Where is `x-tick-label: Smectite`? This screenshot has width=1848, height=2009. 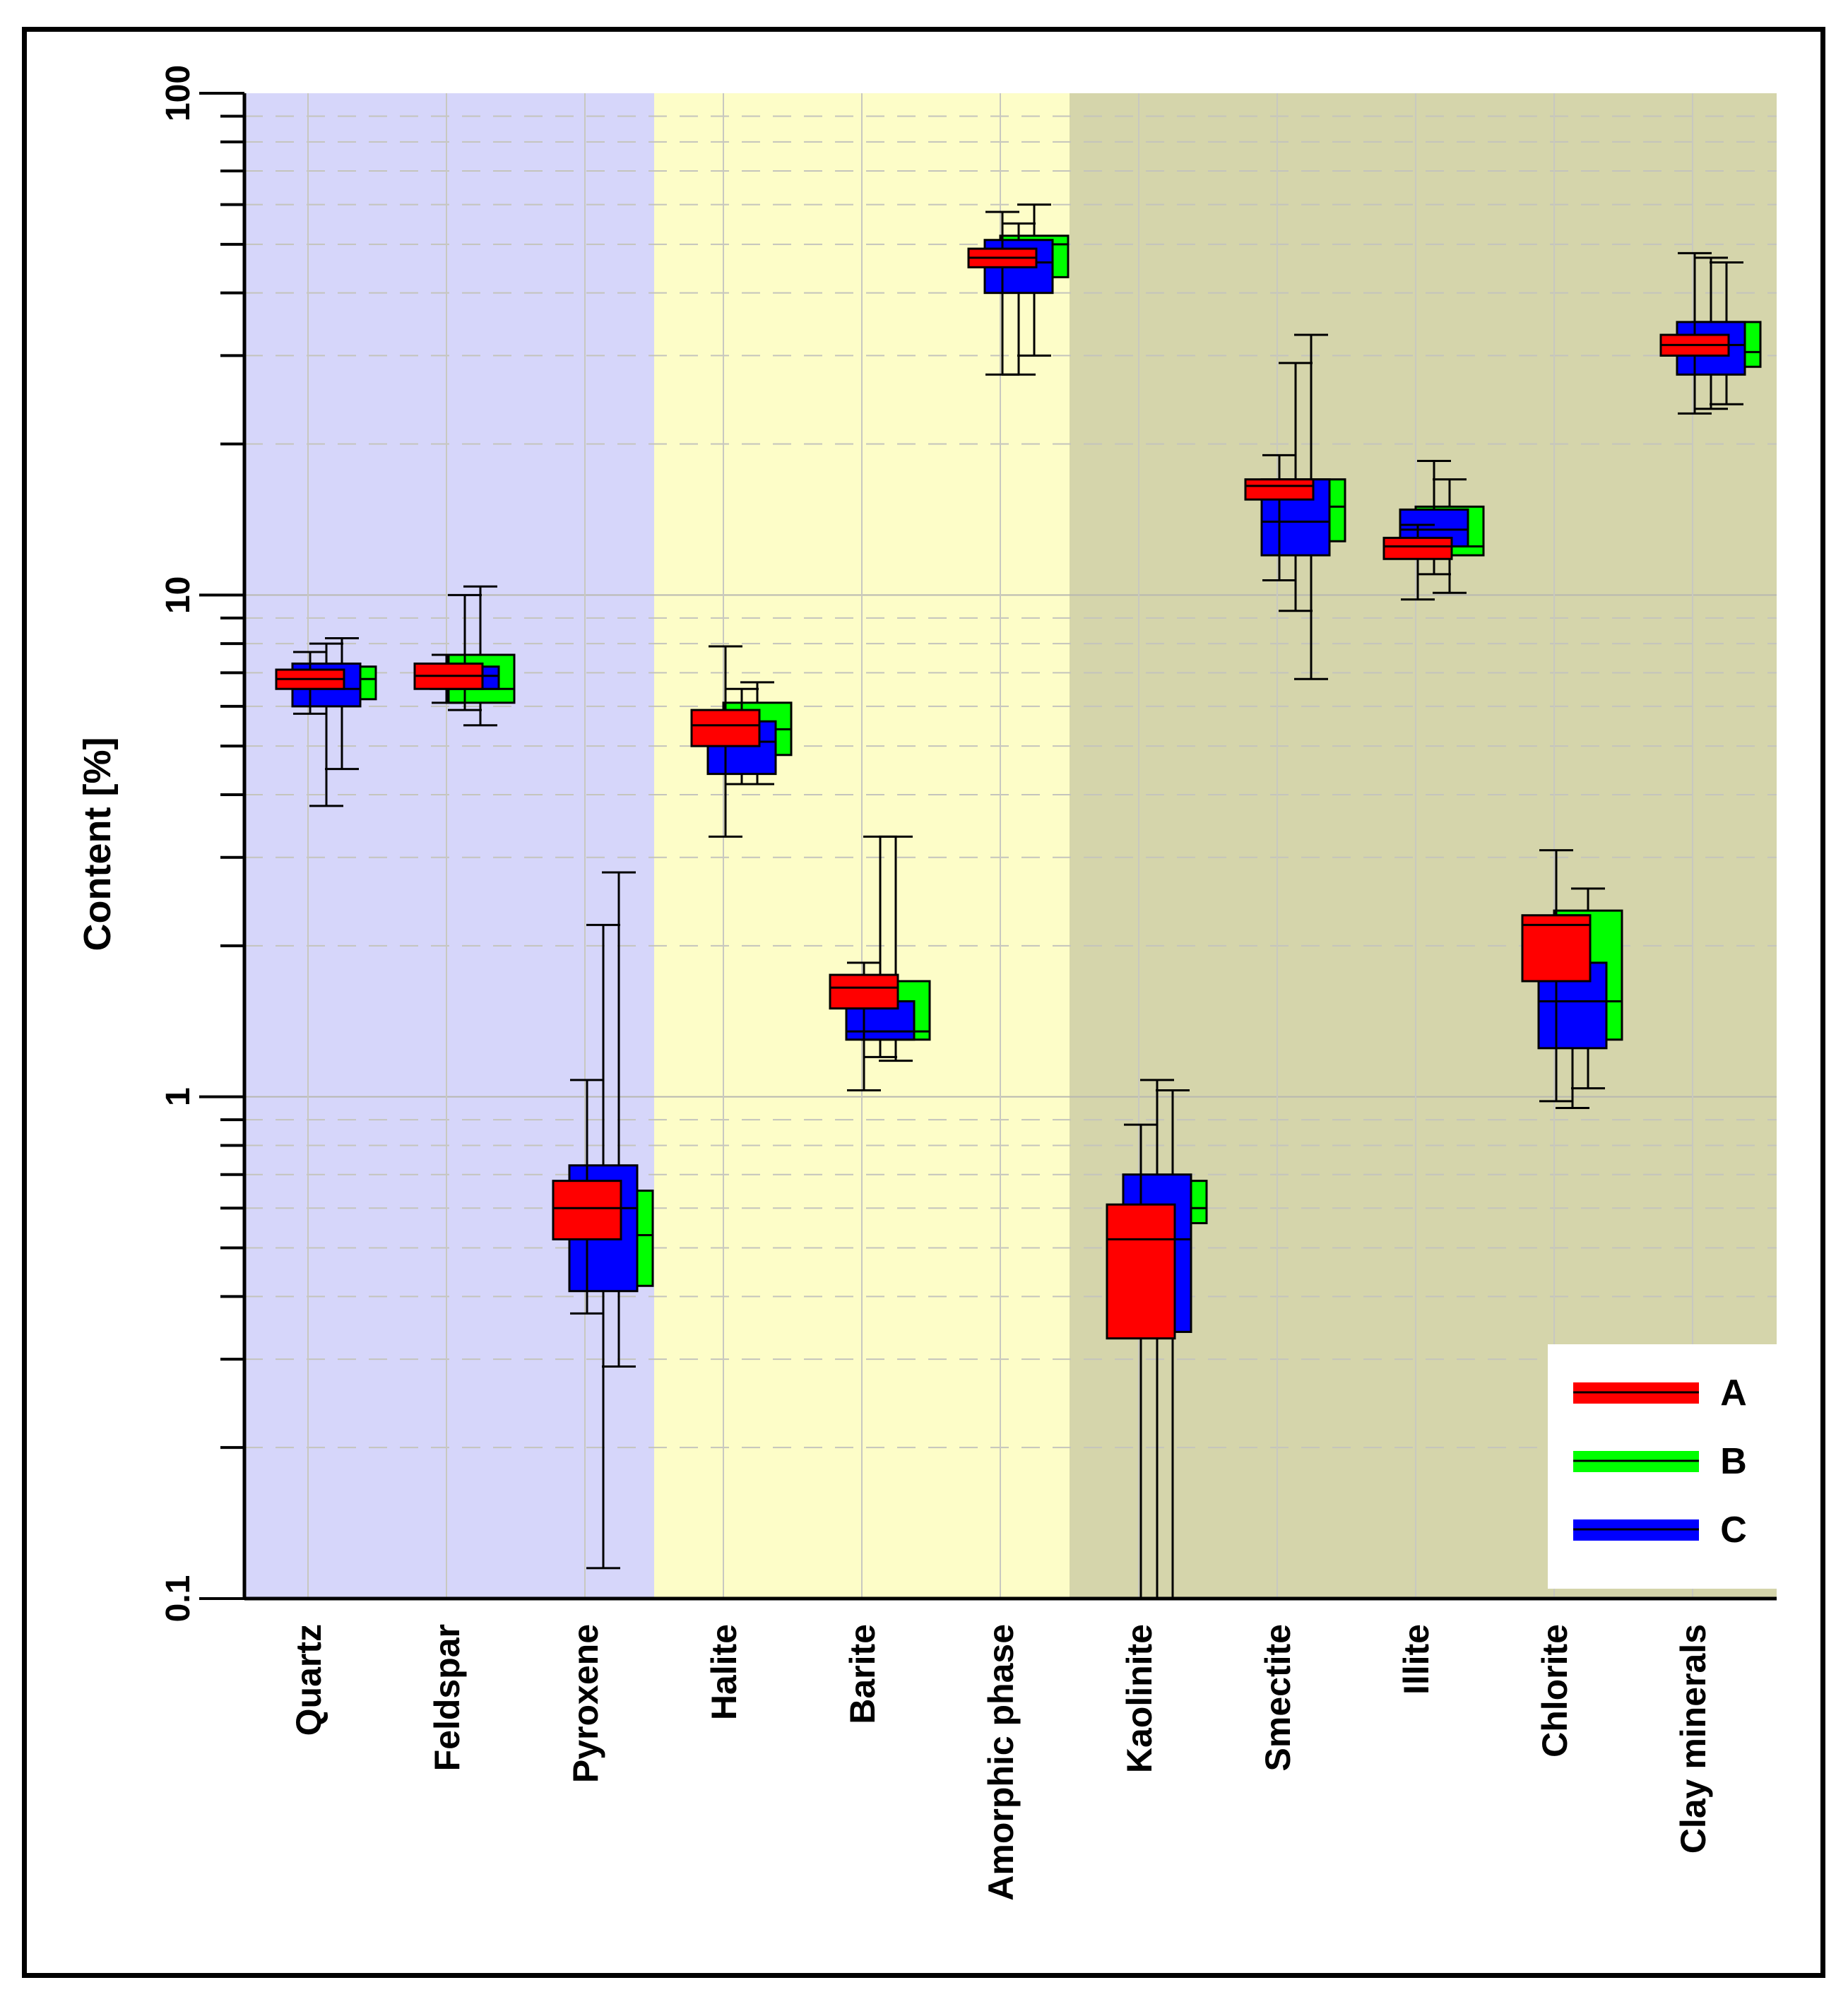 x-tick-label: Smectite is located at coordinates (1278, 1697).